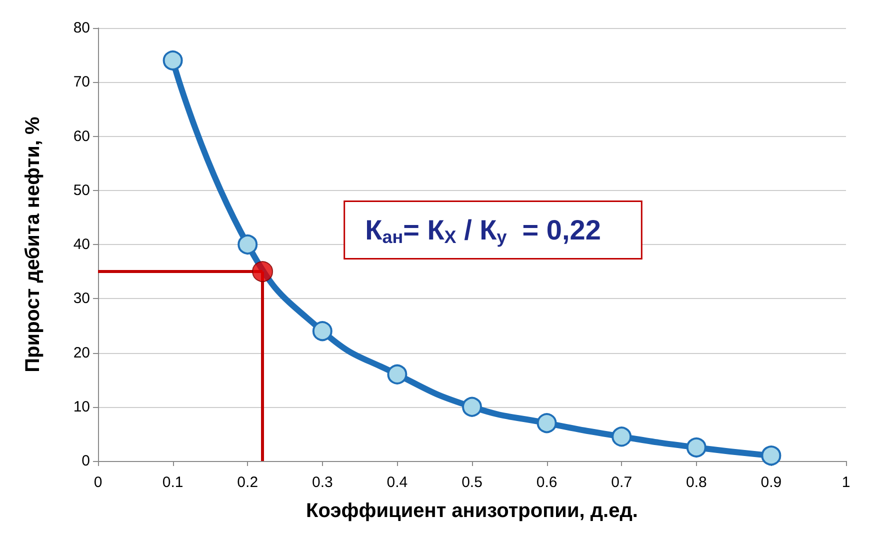 This screenshot has height=549, width=894. I want to click on y-tick-label: 40, so click(81, 244).